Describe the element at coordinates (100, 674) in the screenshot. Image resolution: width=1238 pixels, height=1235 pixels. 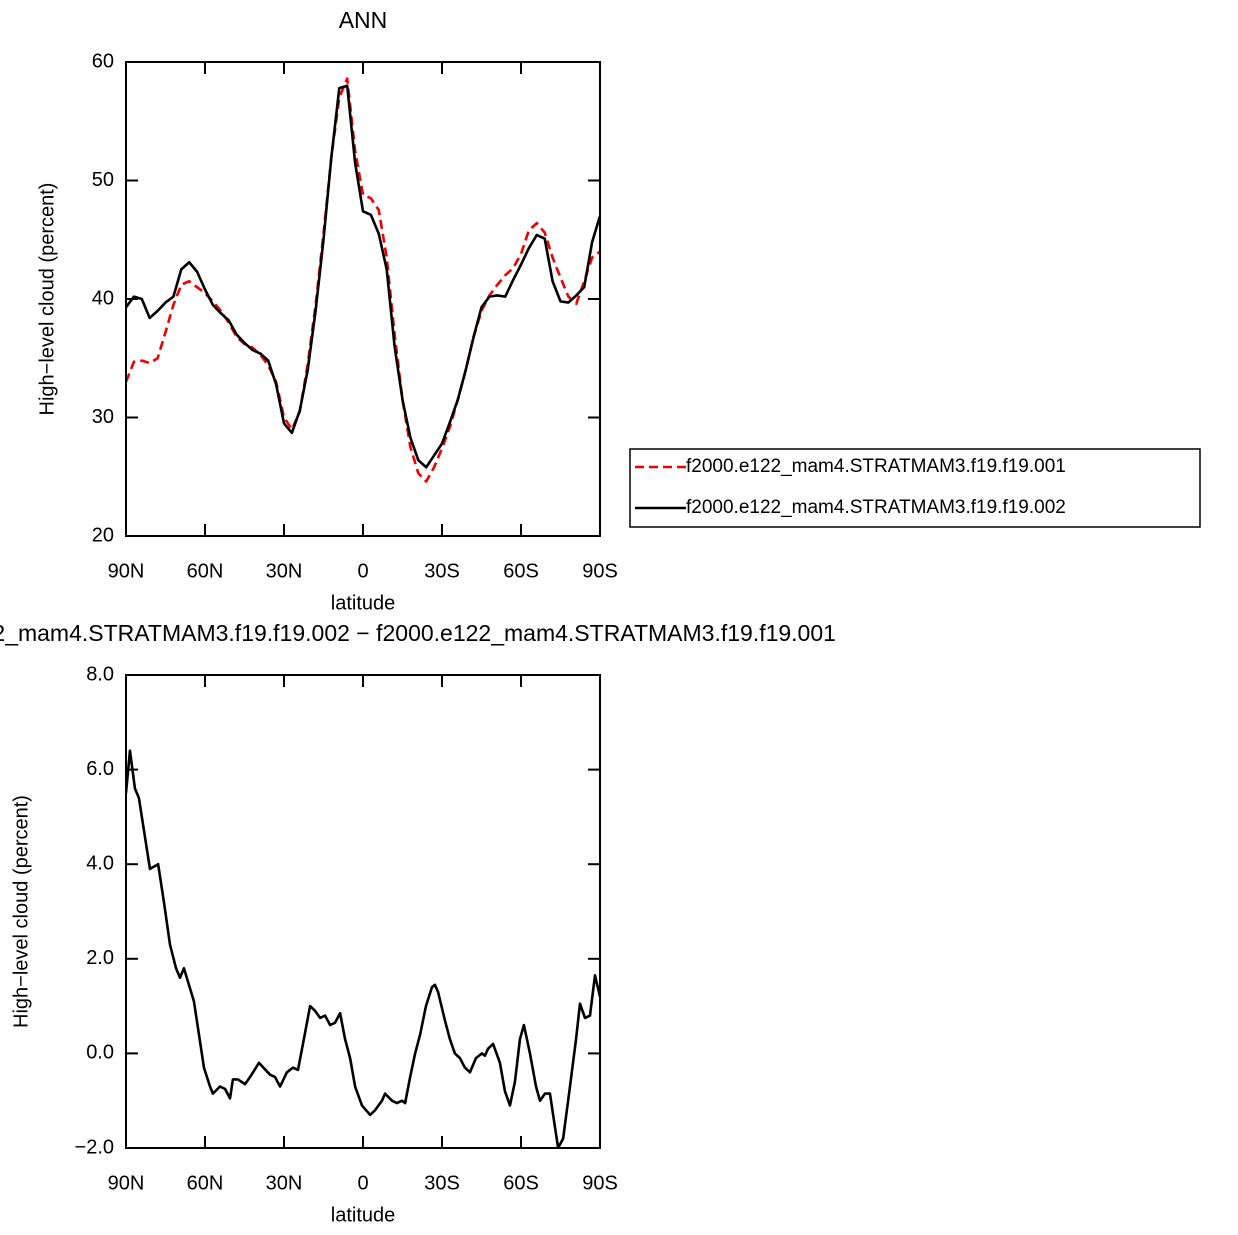
I see `y-tick-label: 8.0` at that location.